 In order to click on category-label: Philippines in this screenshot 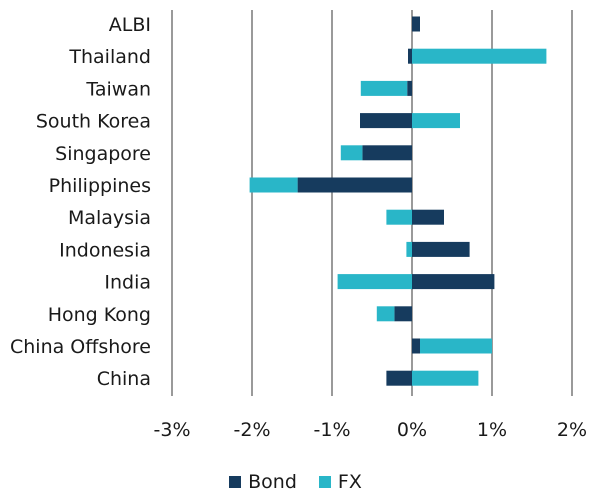, I will do `click(100, 186)`.